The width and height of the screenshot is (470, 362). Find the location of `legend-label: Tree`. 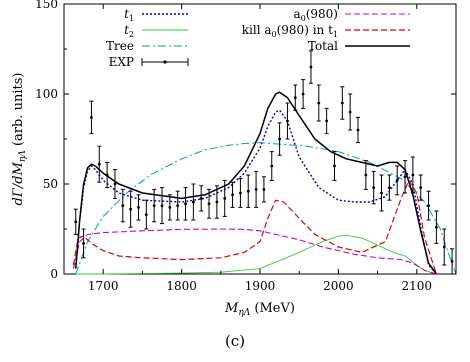

legend-label: Tree is located at coordinates (120, 46).